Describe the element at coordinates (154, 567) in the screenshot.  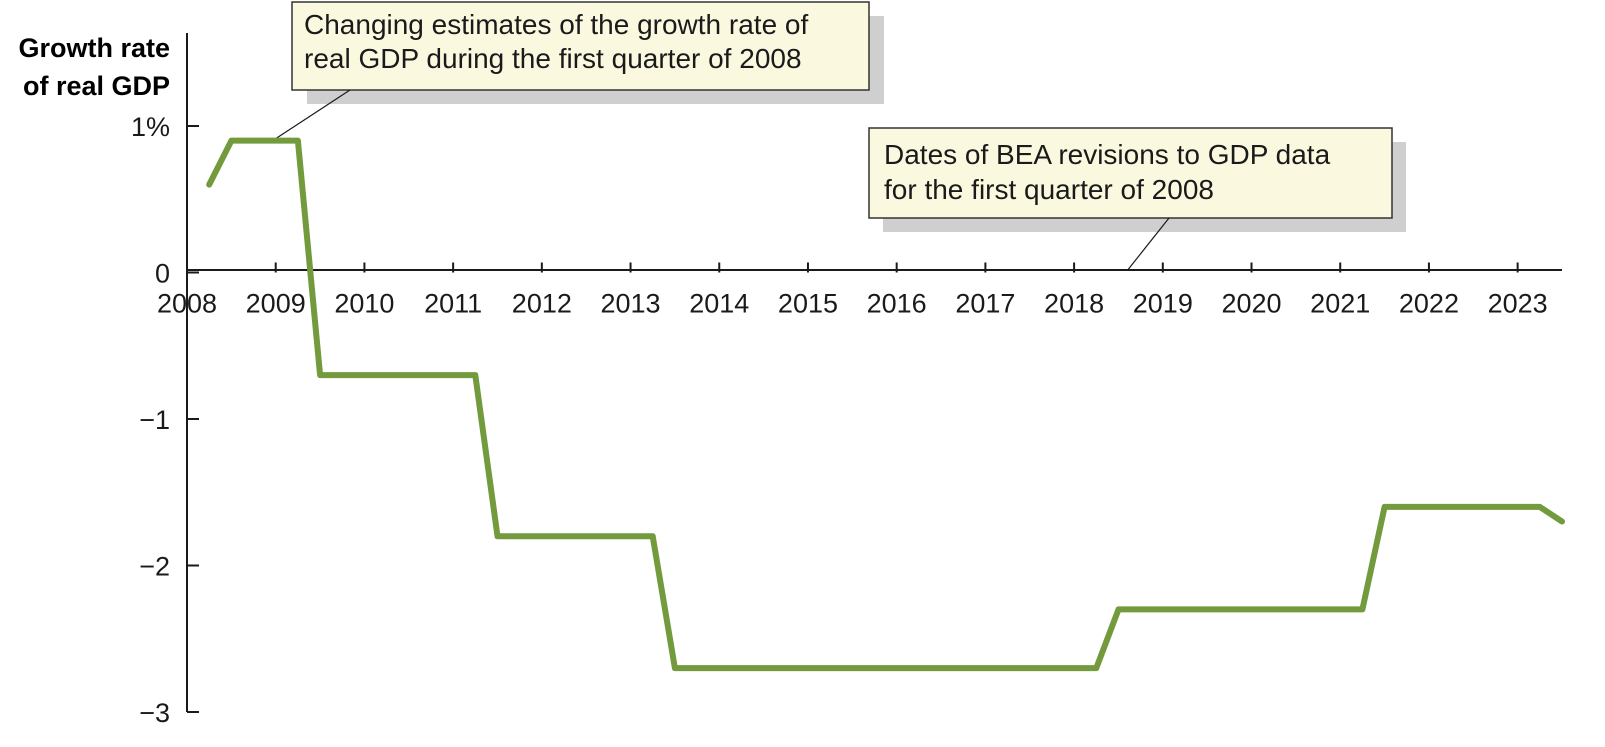
I see `y-tick-label-3: −2` at that location.